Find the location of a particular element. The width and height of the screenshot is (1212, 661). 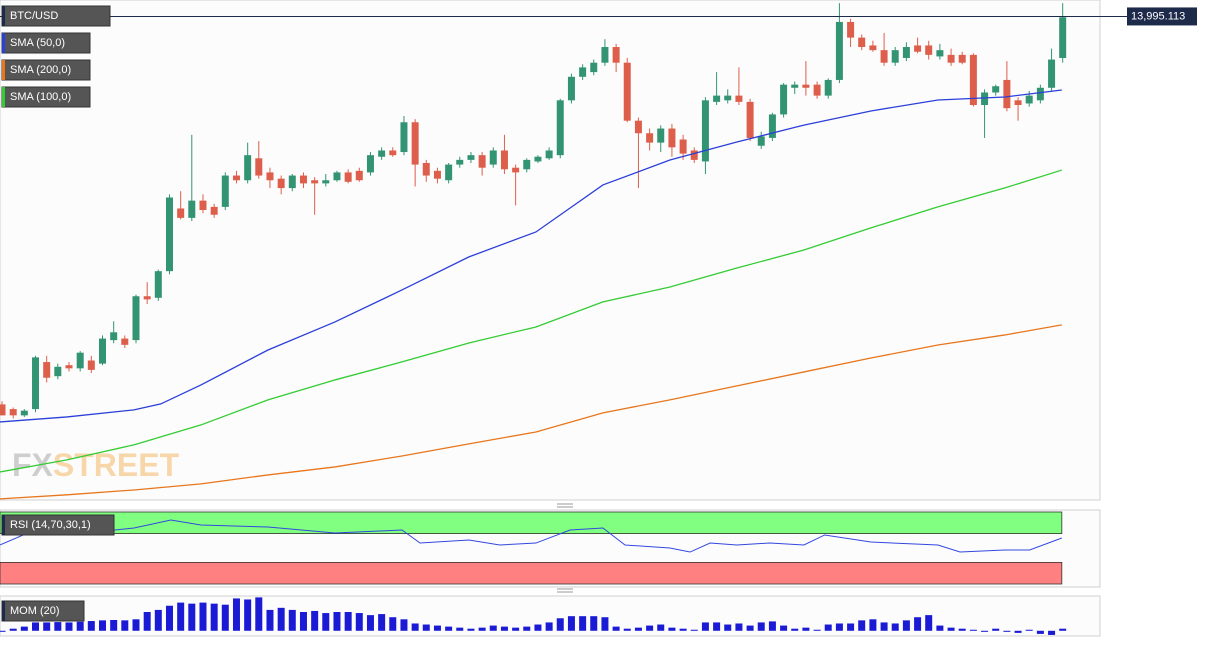

watermark-street: STREET is located at coordinates (116, 465).